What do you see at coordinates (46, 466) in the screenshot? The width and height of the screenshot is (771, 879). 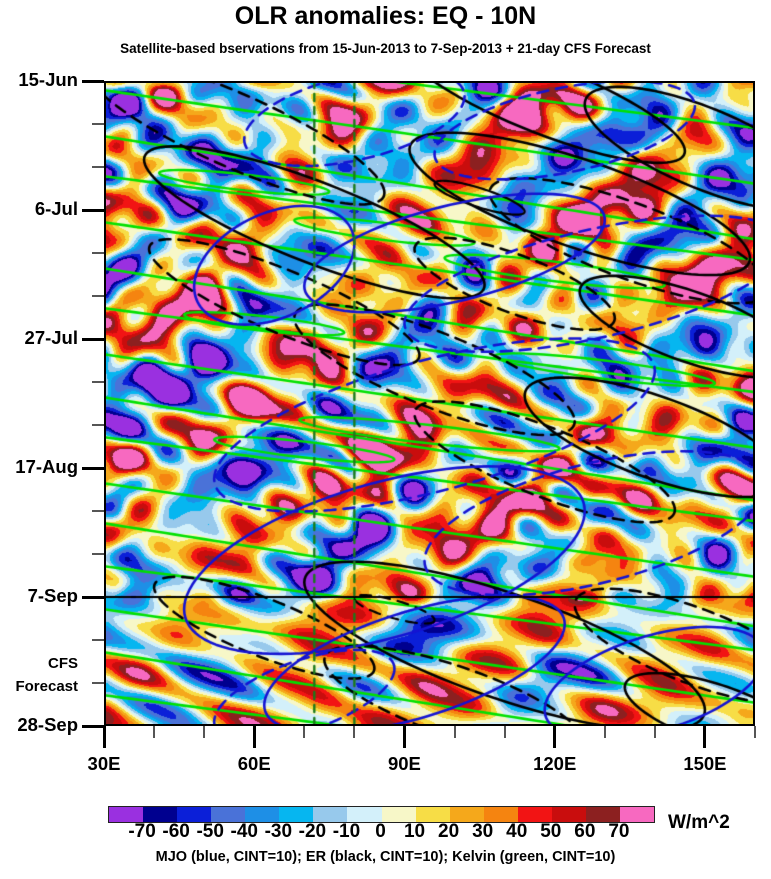 I see `y-axis-tick-label: 17-Aug` at bounding box center [46, 466].